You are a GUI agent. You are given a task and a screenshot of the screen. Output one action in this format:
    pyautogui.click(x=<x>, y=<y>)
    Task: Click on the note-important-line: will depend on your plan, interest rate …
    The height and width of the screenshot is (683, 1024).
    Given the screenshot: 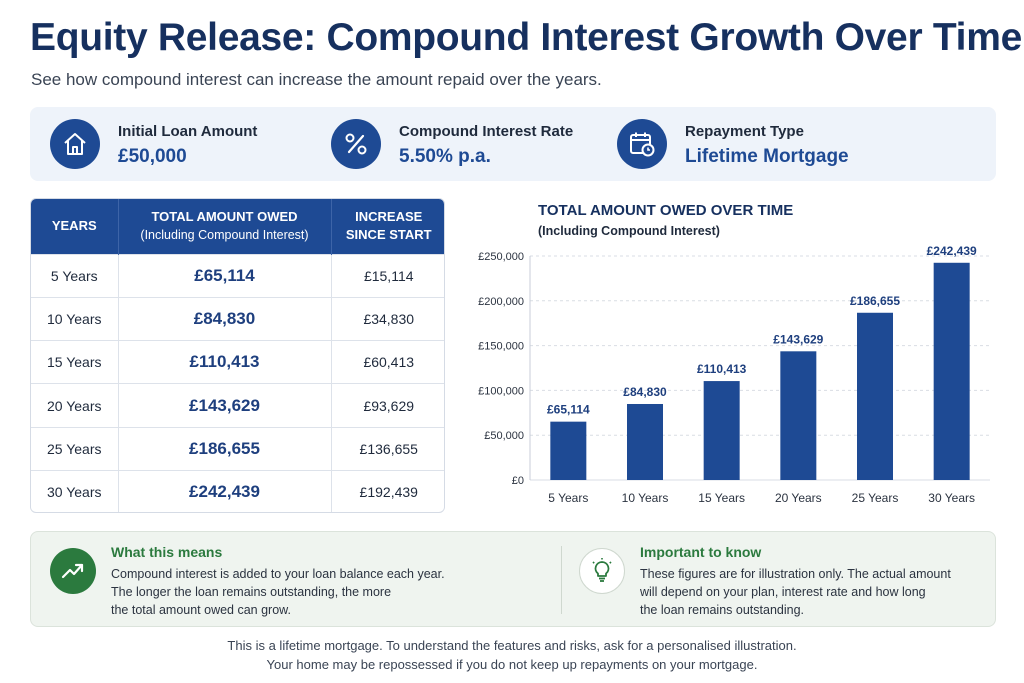 What is the action you would take?
    pyautogui.click(x=783, y=592)
    